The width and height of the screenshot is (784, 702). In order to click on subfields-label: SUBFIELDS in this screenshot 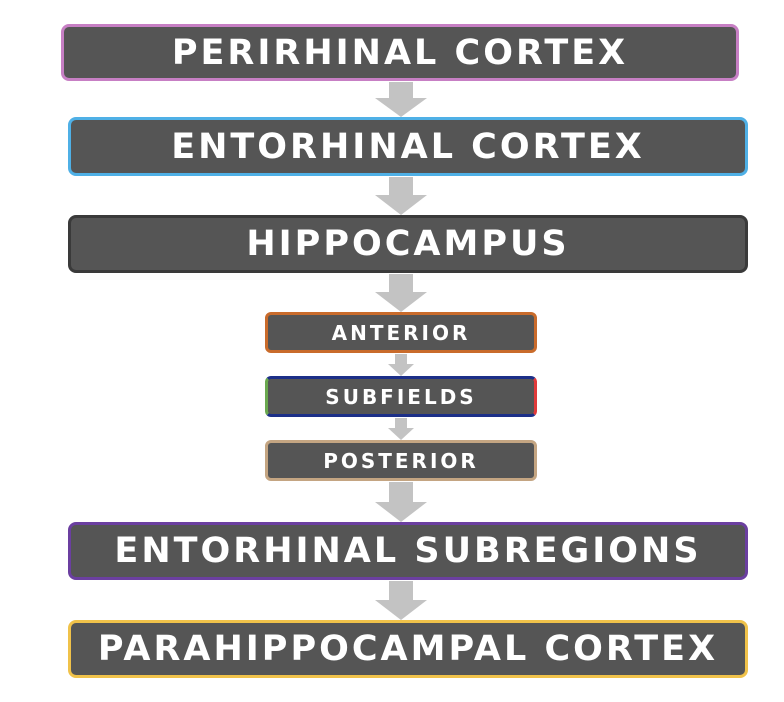, I will do `click(401, 396)`.